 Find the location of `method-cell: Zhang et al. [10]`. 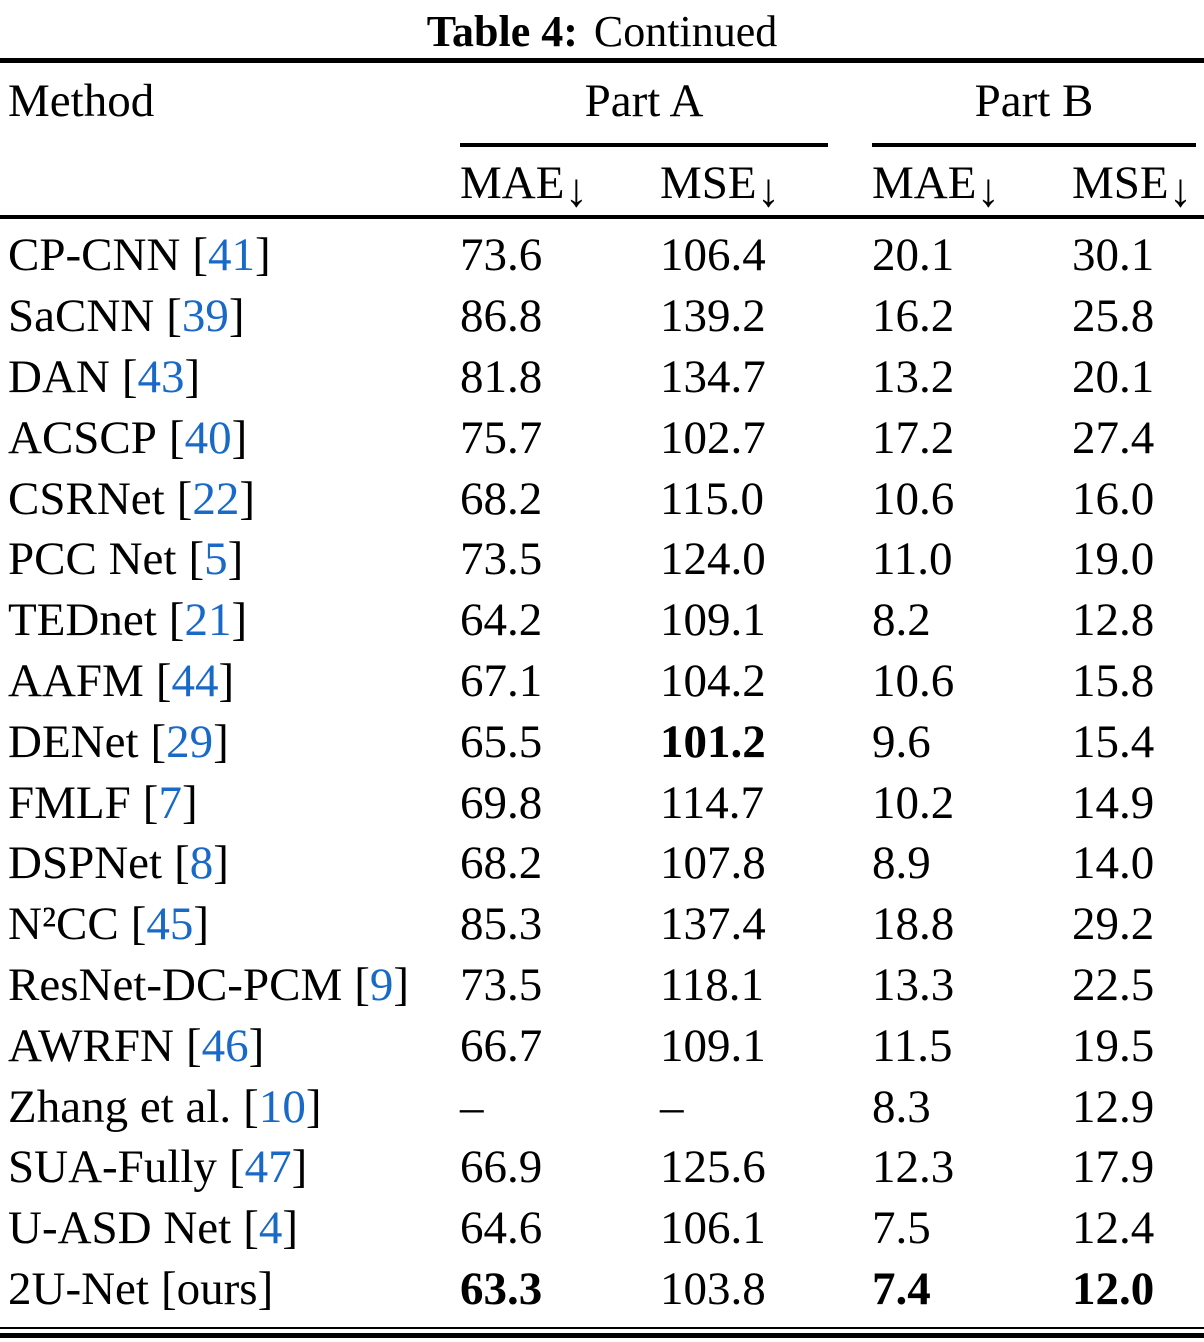

method-cell: Zhang et al. [10] is located at coordinates (230, 1107).